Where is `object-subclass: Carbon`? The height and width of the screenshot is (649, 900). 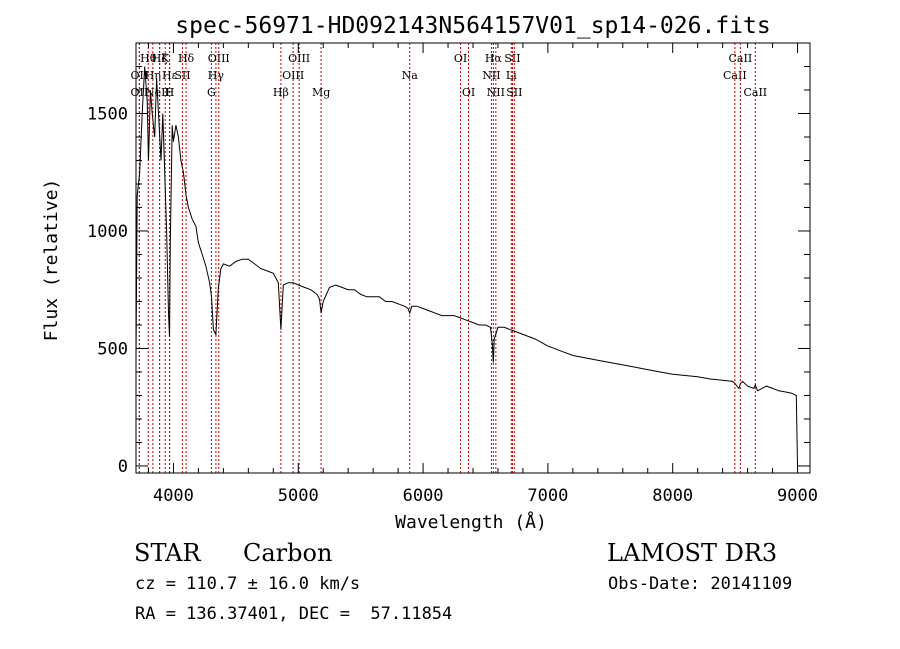 object-subclass: Carbon is located at coordinates (288, 553).